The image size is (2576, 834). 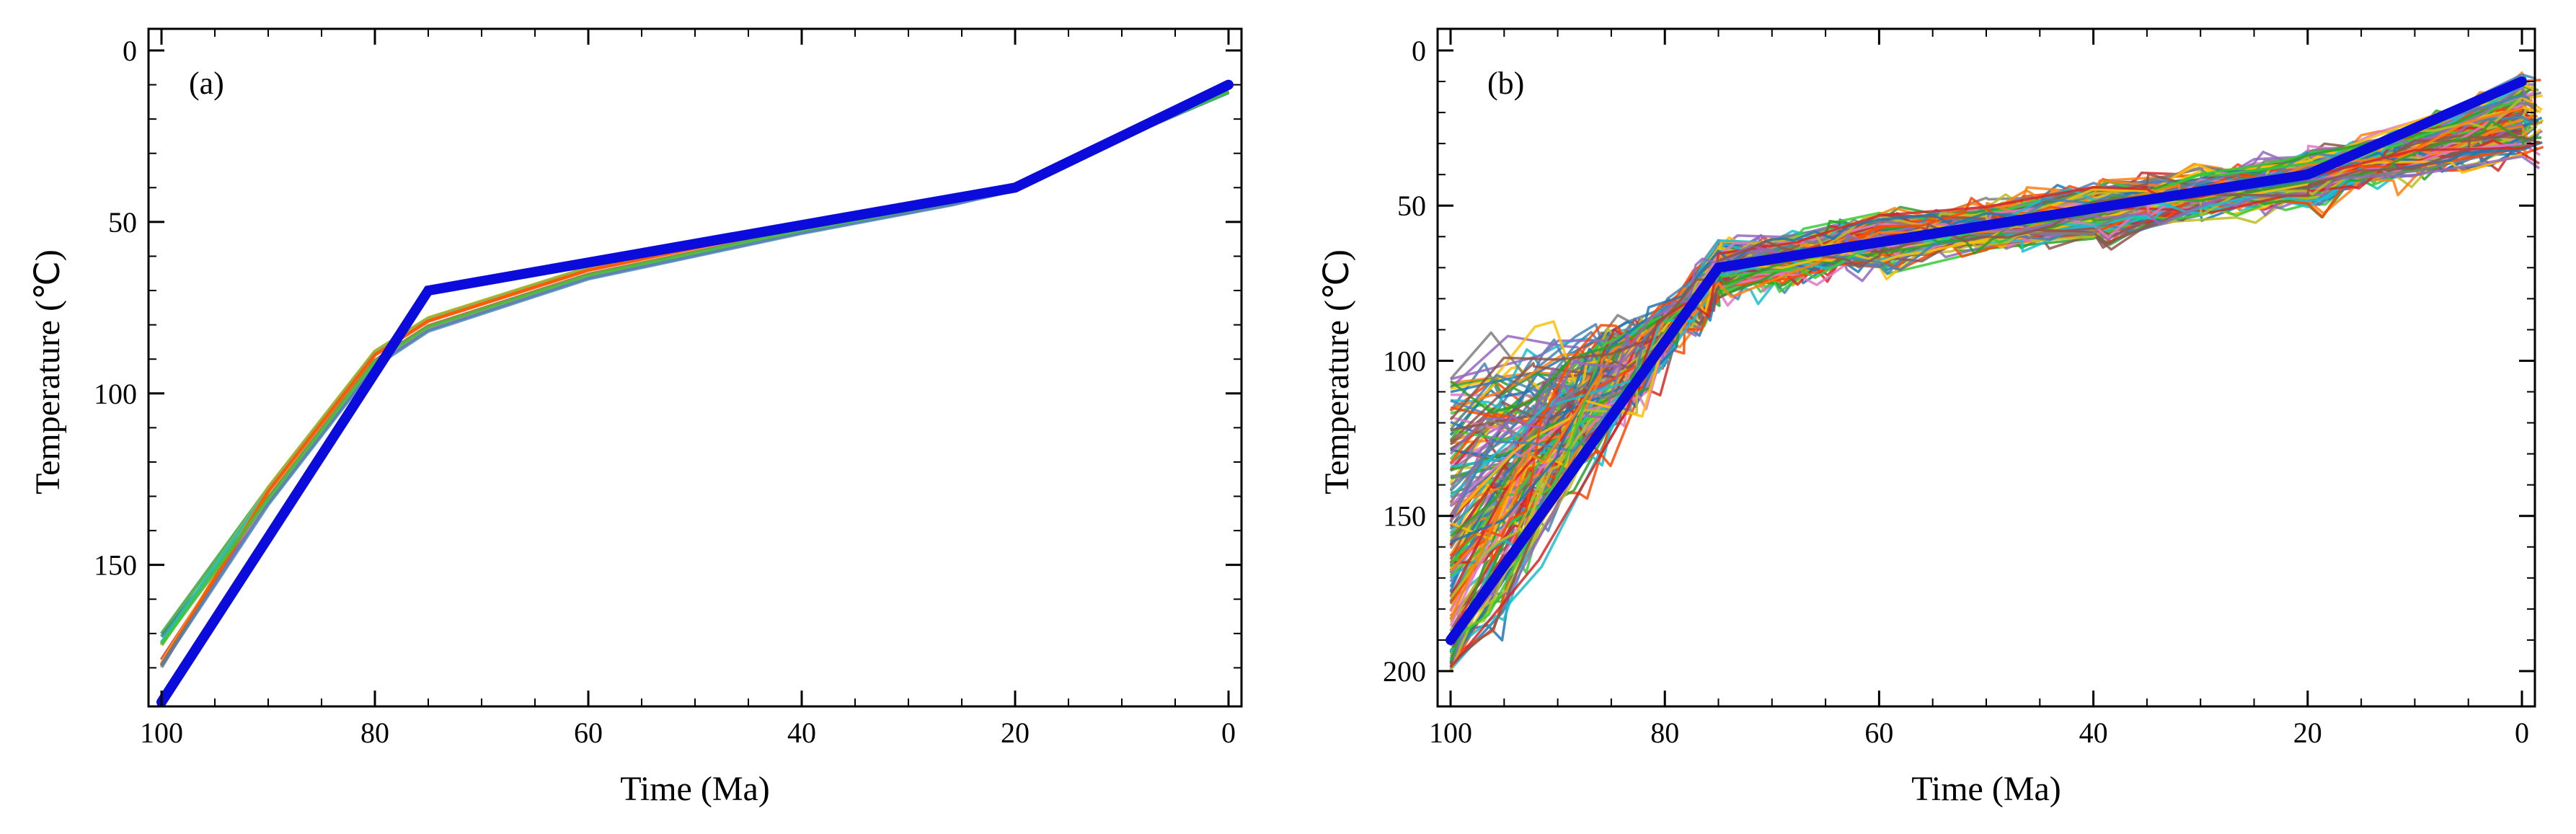 What do you see at coordinates (206, 83) in the screenshot?
I see `panel-label-a: (a)` at bounding box center [206, 83].